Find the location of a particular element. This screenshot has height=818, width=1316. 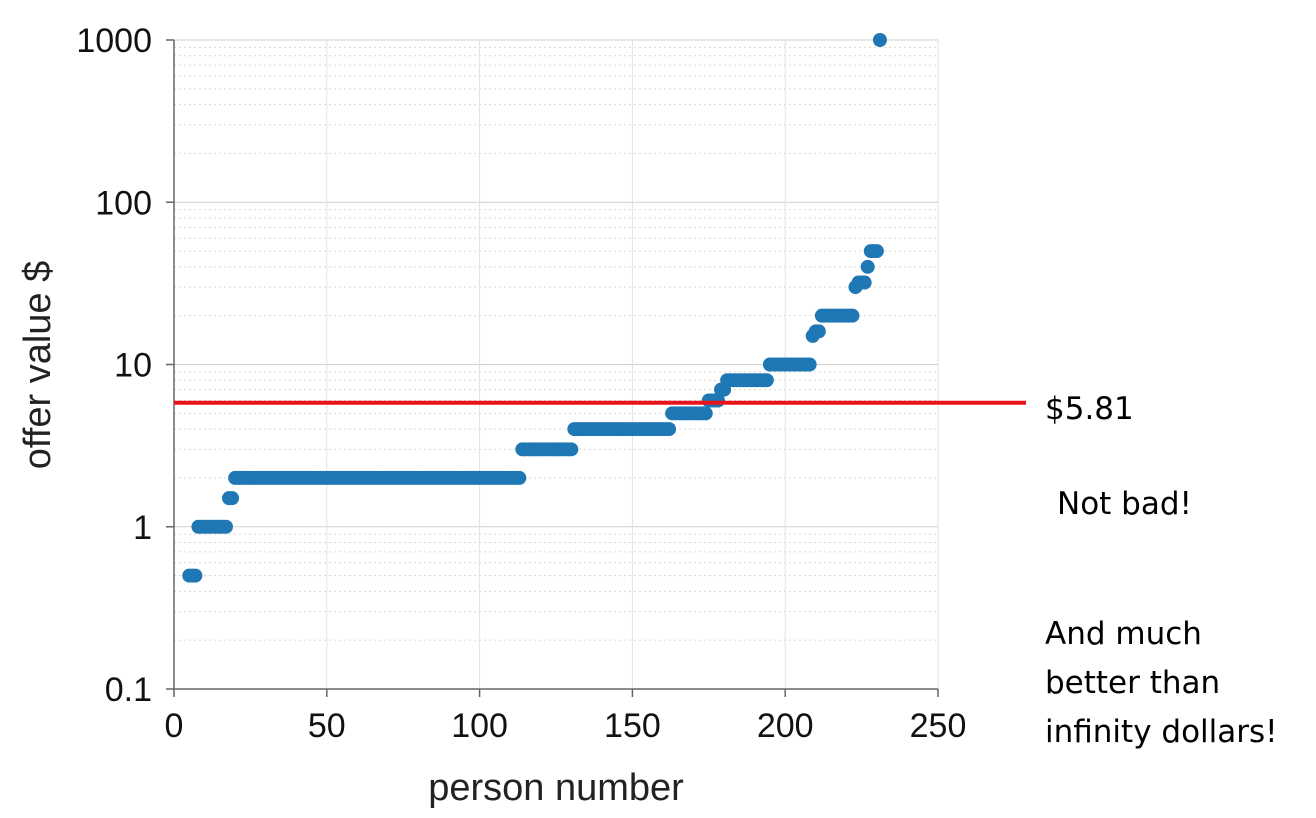

annotation-line-1: And much is located at coordinates (1123, 634).